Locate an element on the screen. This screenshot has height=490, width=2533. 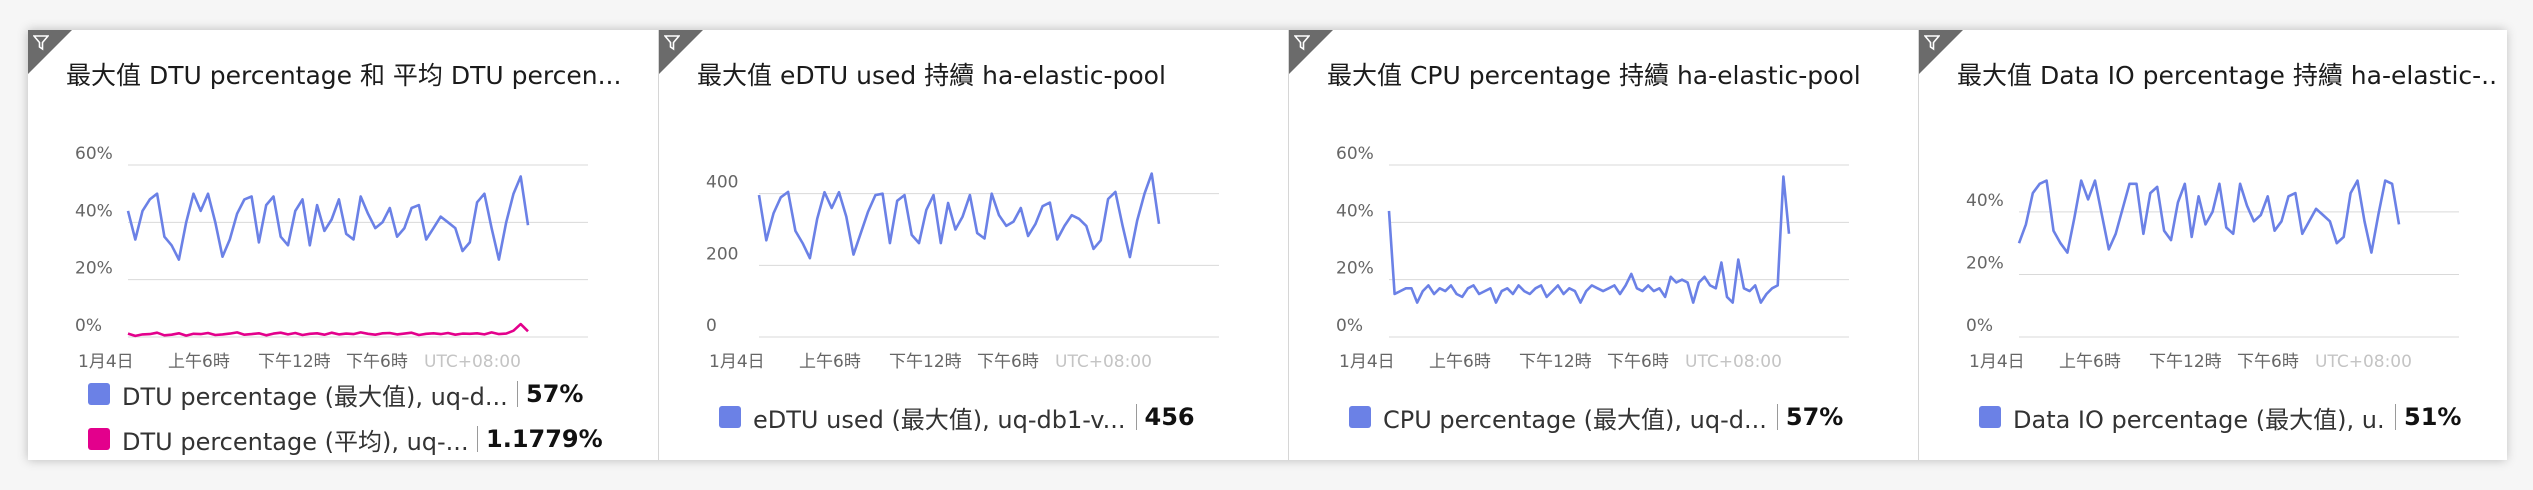
legend-item-dtu-max: DTU percentage (最大值), uq-d... 57% is located at coordinates (335, 394).